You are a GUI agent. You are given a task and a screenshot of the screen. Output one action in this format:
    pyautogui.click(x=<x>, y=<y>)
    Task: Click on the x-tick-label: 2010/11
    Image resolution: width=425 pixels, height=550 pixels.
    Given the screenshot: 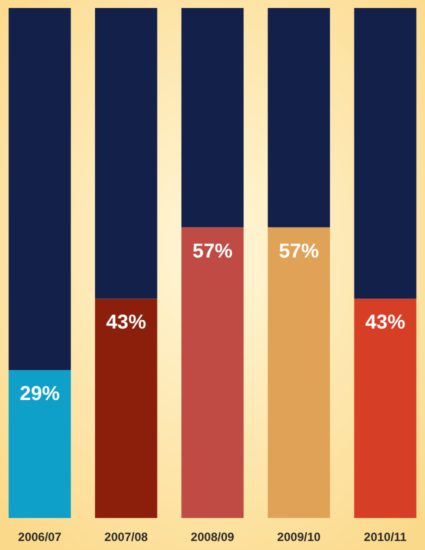 What is the action you would take?
    pyautogui.click(x=385, y=537)
    